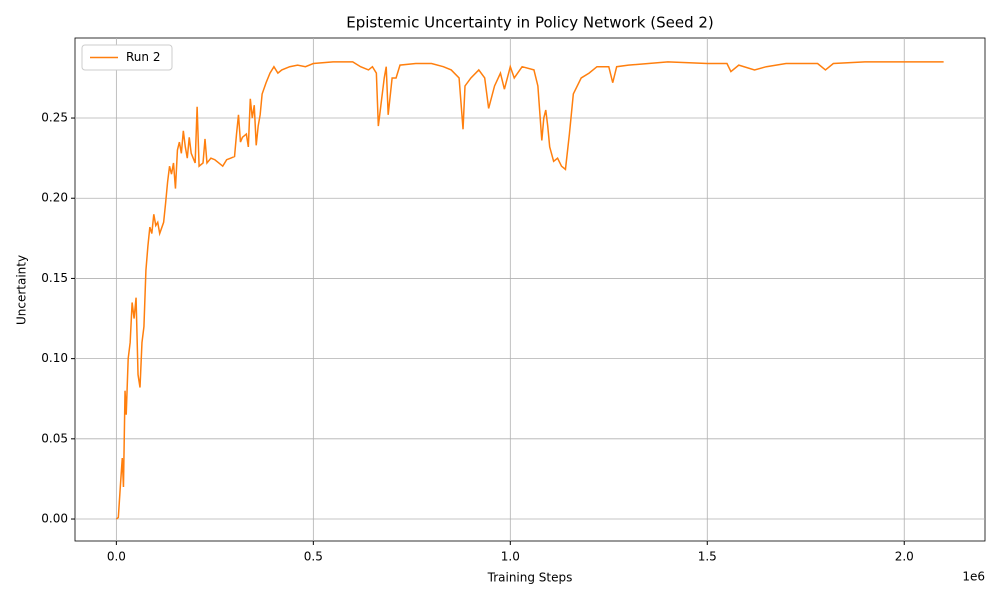  I want to click on x-offset-label: 1e6, so click(973, 577).